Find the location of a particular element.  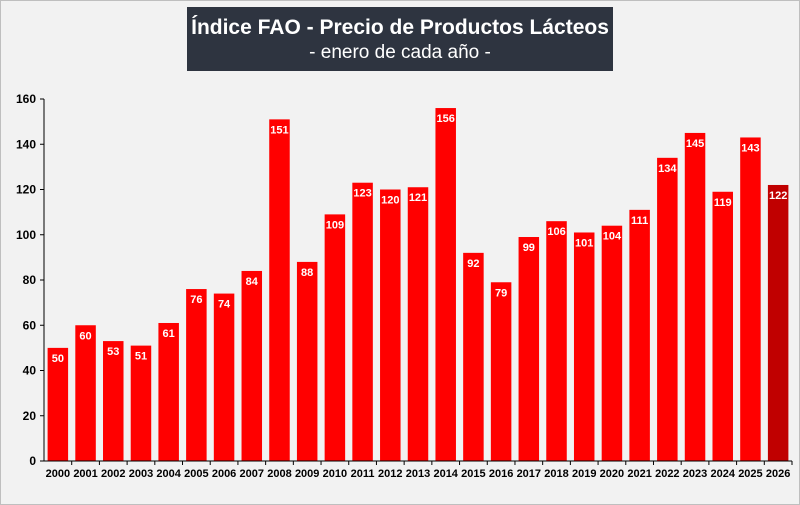

bar-2020 is located at coordinates (612, 343).